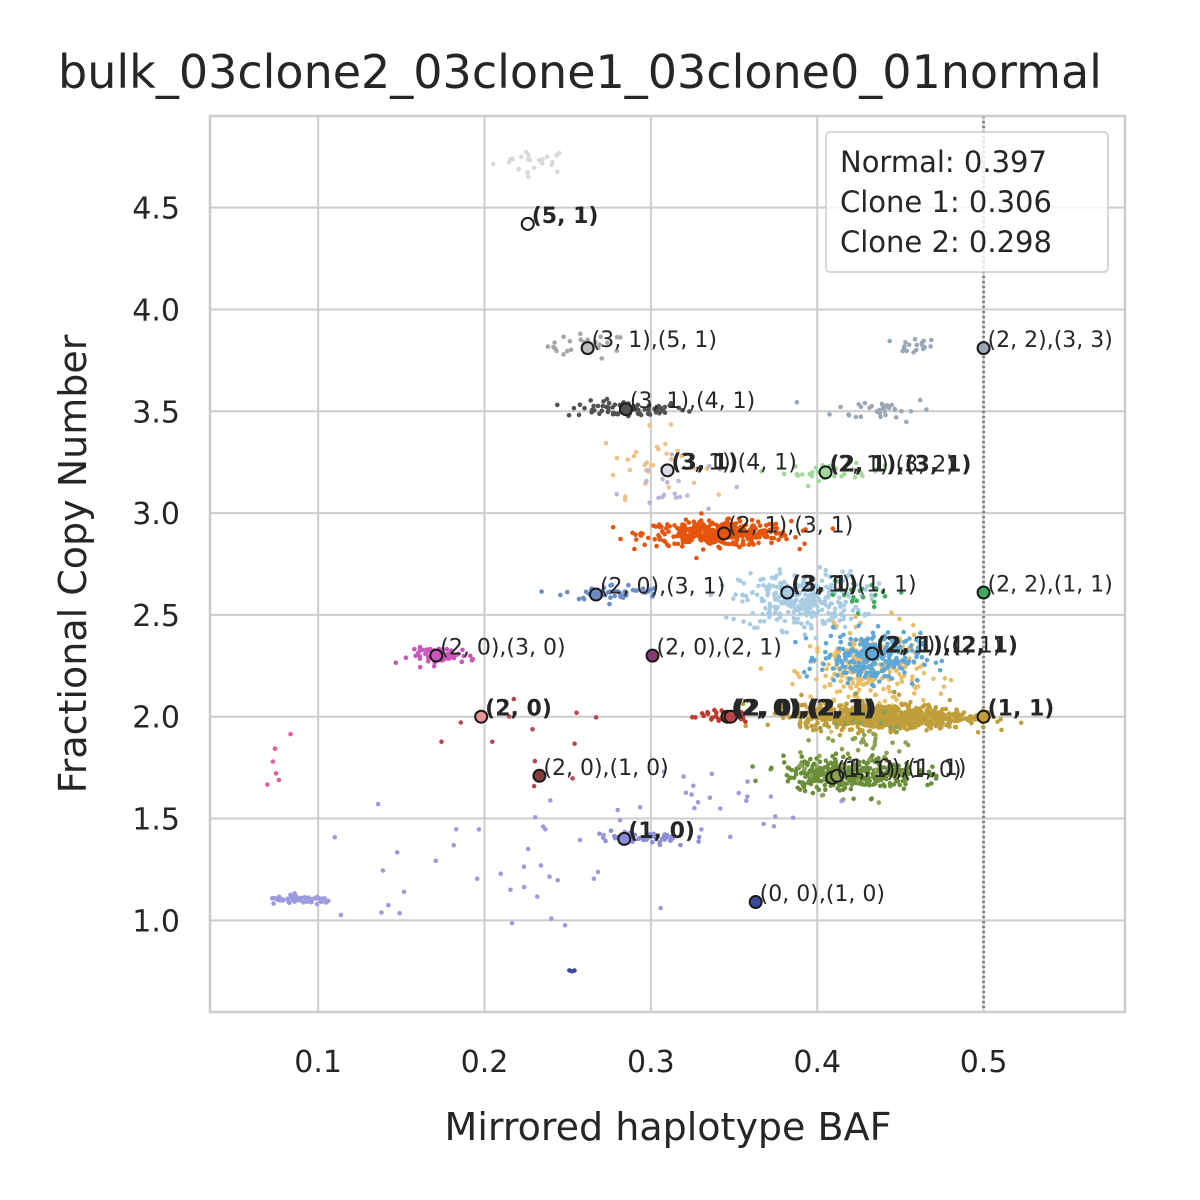 This screenshot has width=1200, height=1200. What do you see at coordinates (652, 655) in the screenshot?
I see `cluster-center-marker` at bounding box center [652, 655].